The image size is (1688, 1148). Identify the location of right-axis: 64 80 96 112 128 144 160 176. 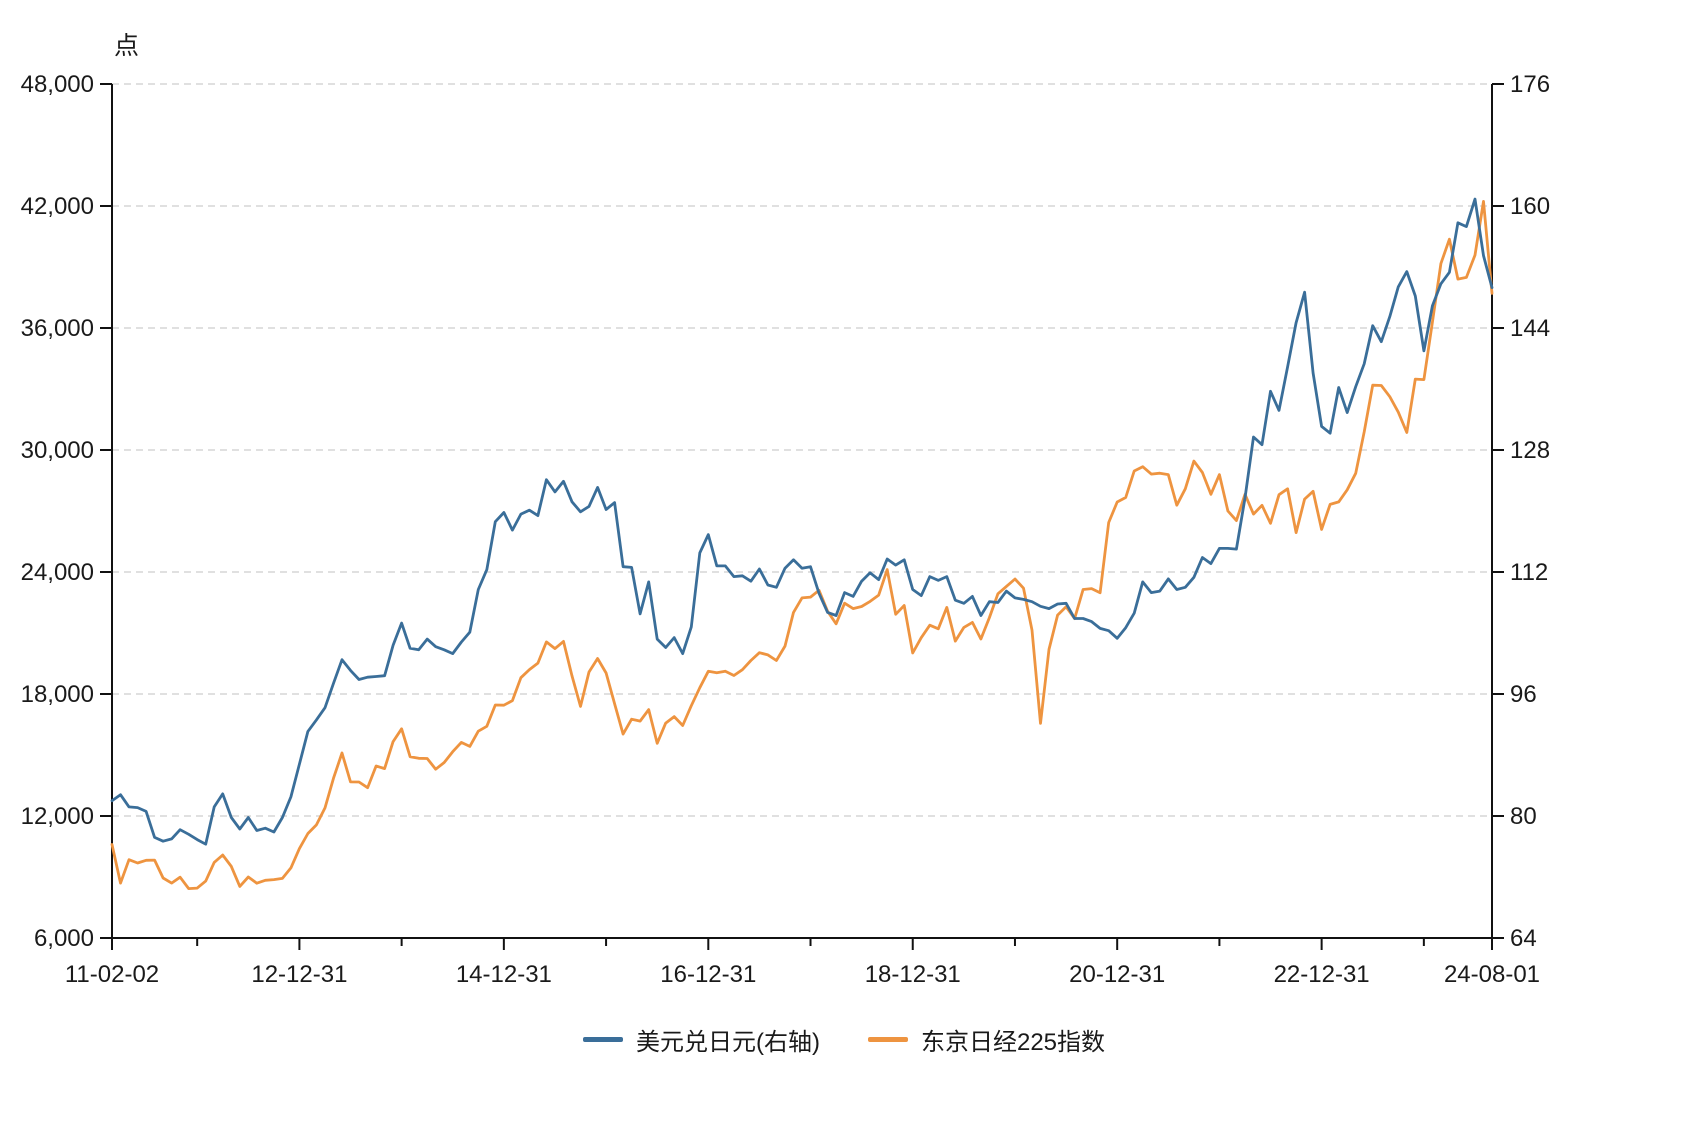
(1521, 511).